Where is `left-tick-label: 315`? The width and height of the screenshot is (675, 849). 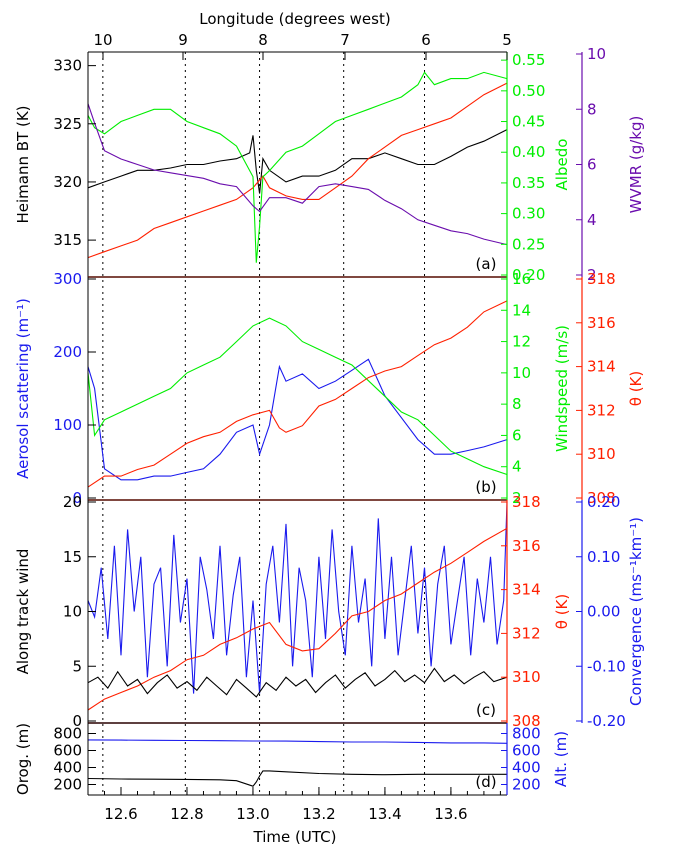 left-tick-label: 315 is located at coordinates (67, 240).